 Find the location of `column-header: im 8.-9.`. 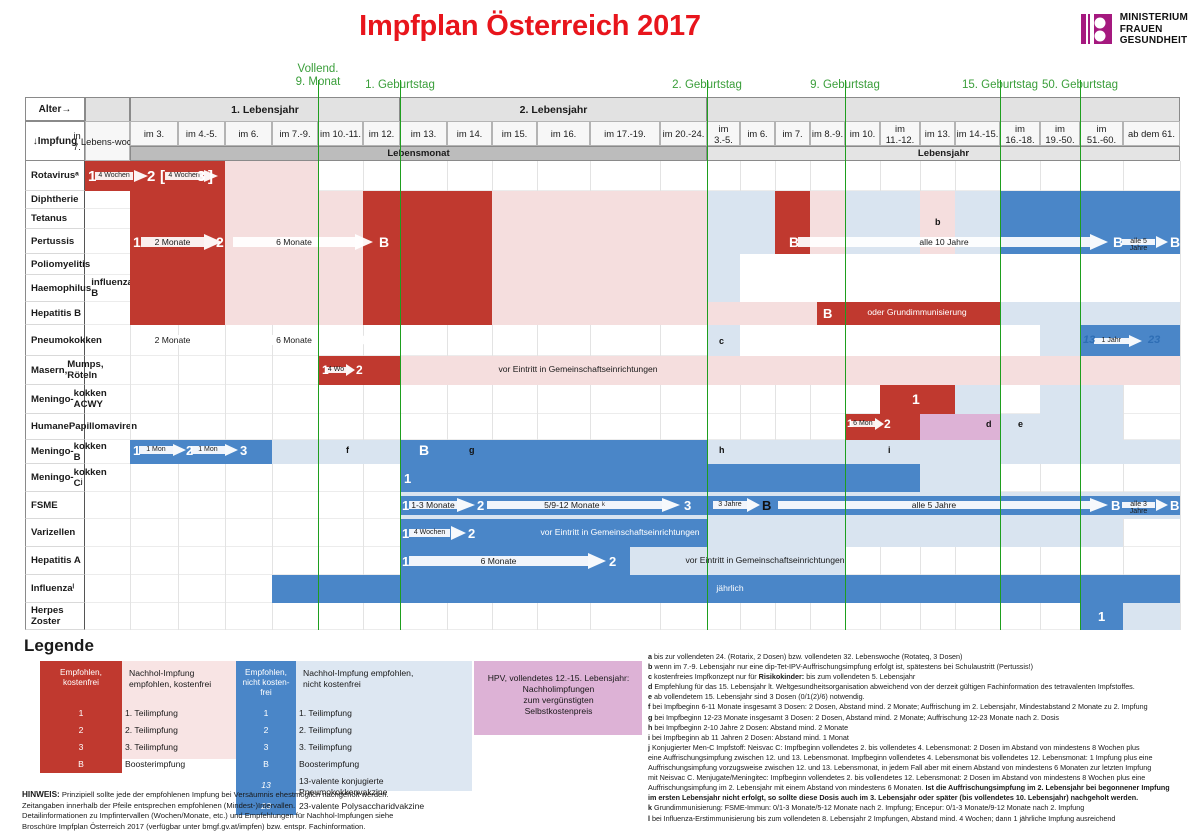

column-header: im 8.-9. is located at coordinates (827, 133).